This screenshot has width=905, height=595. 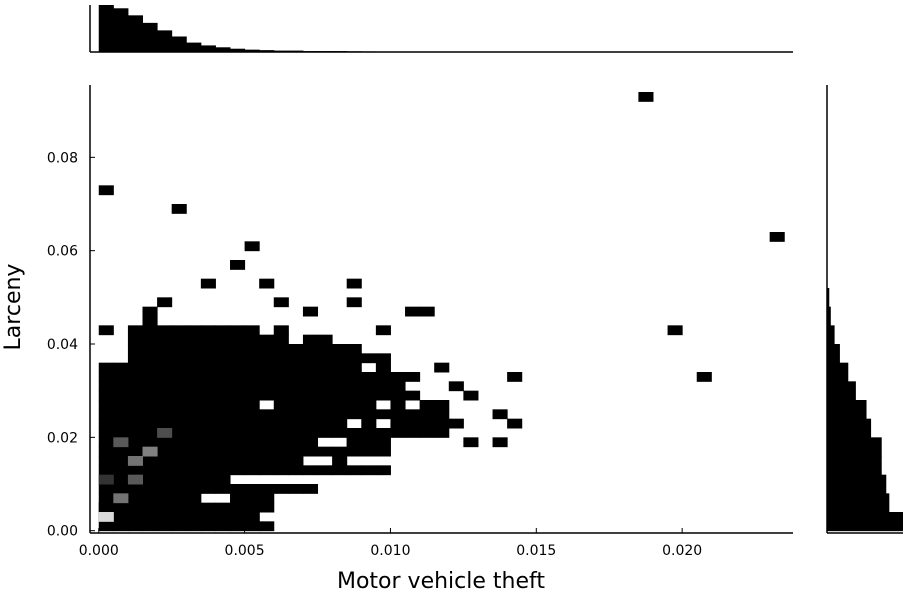 What do you see at coordinates (865, 410) in the screenshot?
I see `right-histogram-bars` at bounding box center [865, 410].